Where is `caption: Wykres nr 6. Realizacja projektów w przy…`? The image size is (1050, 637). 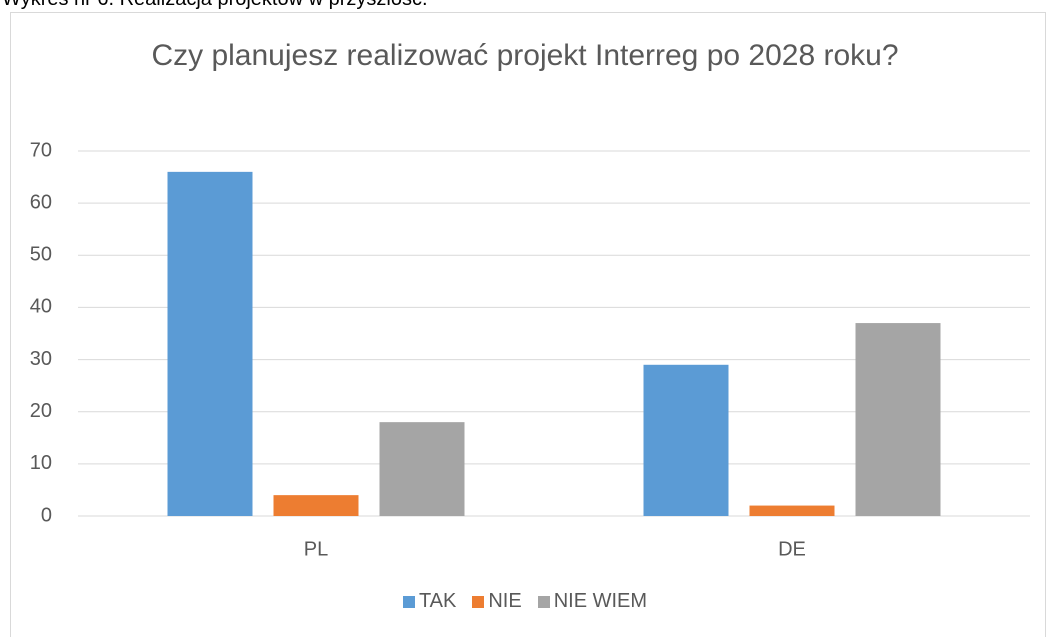
caption: Wykres nr 6. Realizacja projektów w przy… is located at coordinates (215, 5).